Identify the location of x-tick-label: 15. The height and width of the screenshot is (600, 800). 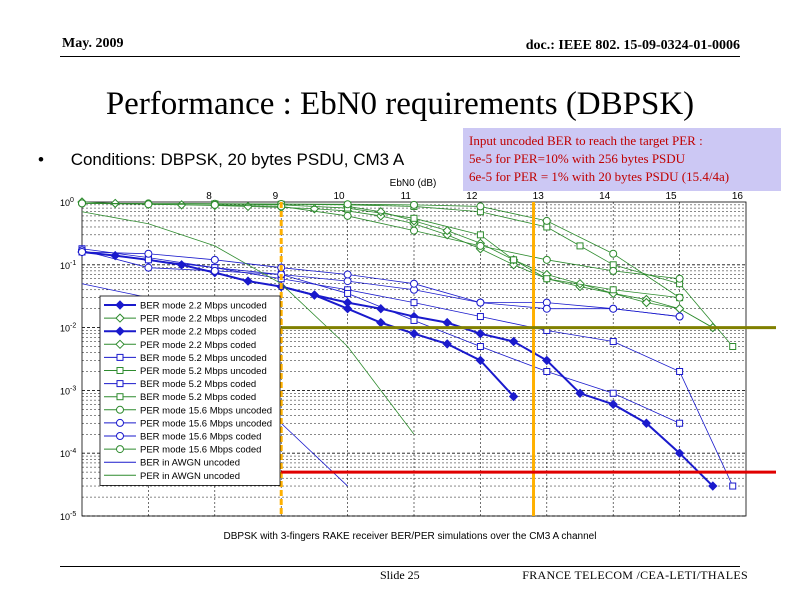
(671, 196).